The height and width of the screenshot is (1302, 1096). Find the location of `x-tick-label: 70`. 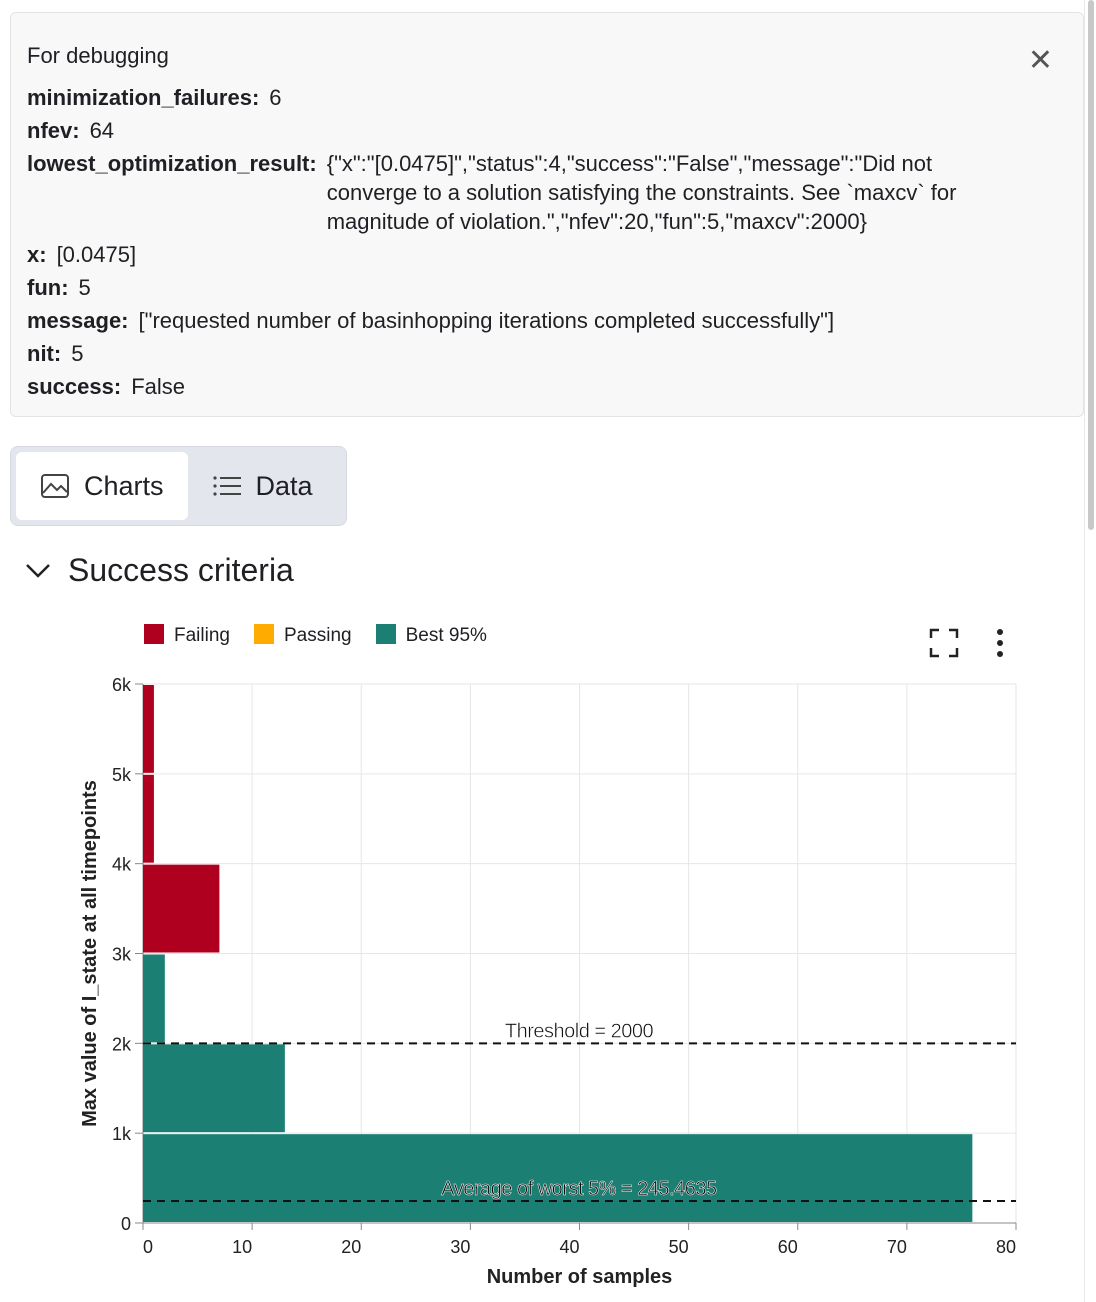

x-tick-label: 70 is located at coordinates (897, 1247).